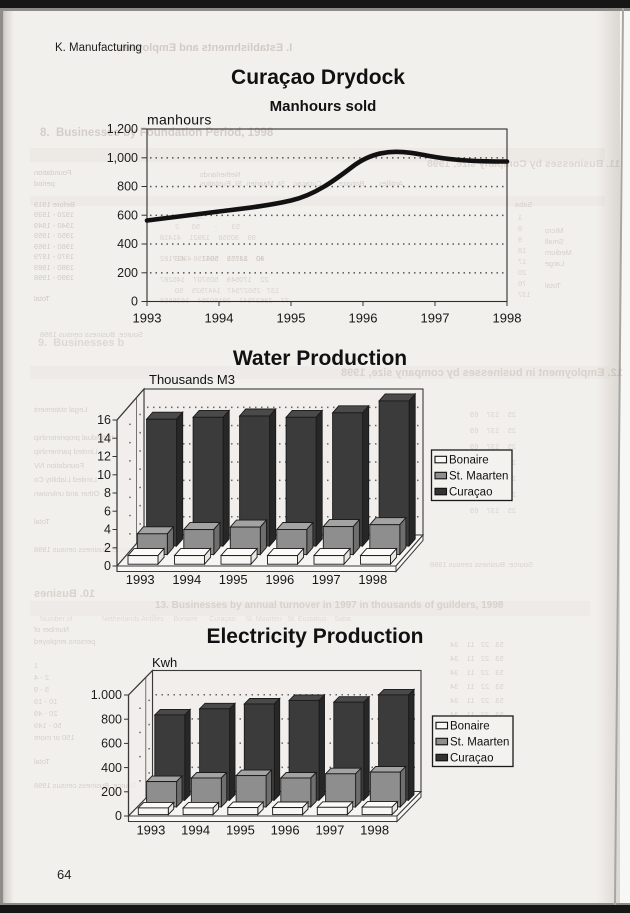  Describe the element at coordinates (107, 530) in the screenshot. I see `svg-text: 4` at that location.